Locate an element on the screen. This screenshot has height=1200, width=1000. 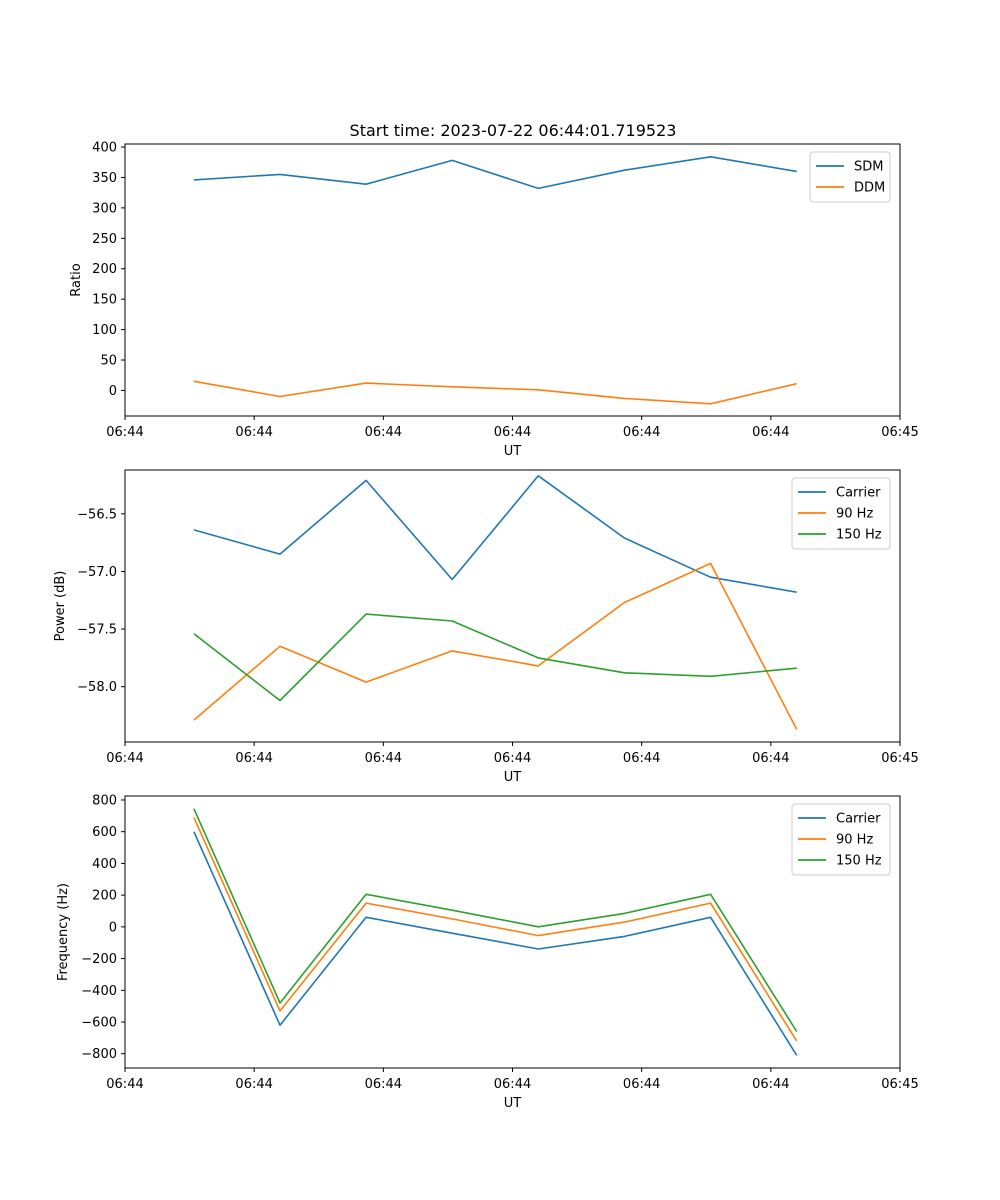
ratio-legend-label: DDM is located at coordinates (869, 188).